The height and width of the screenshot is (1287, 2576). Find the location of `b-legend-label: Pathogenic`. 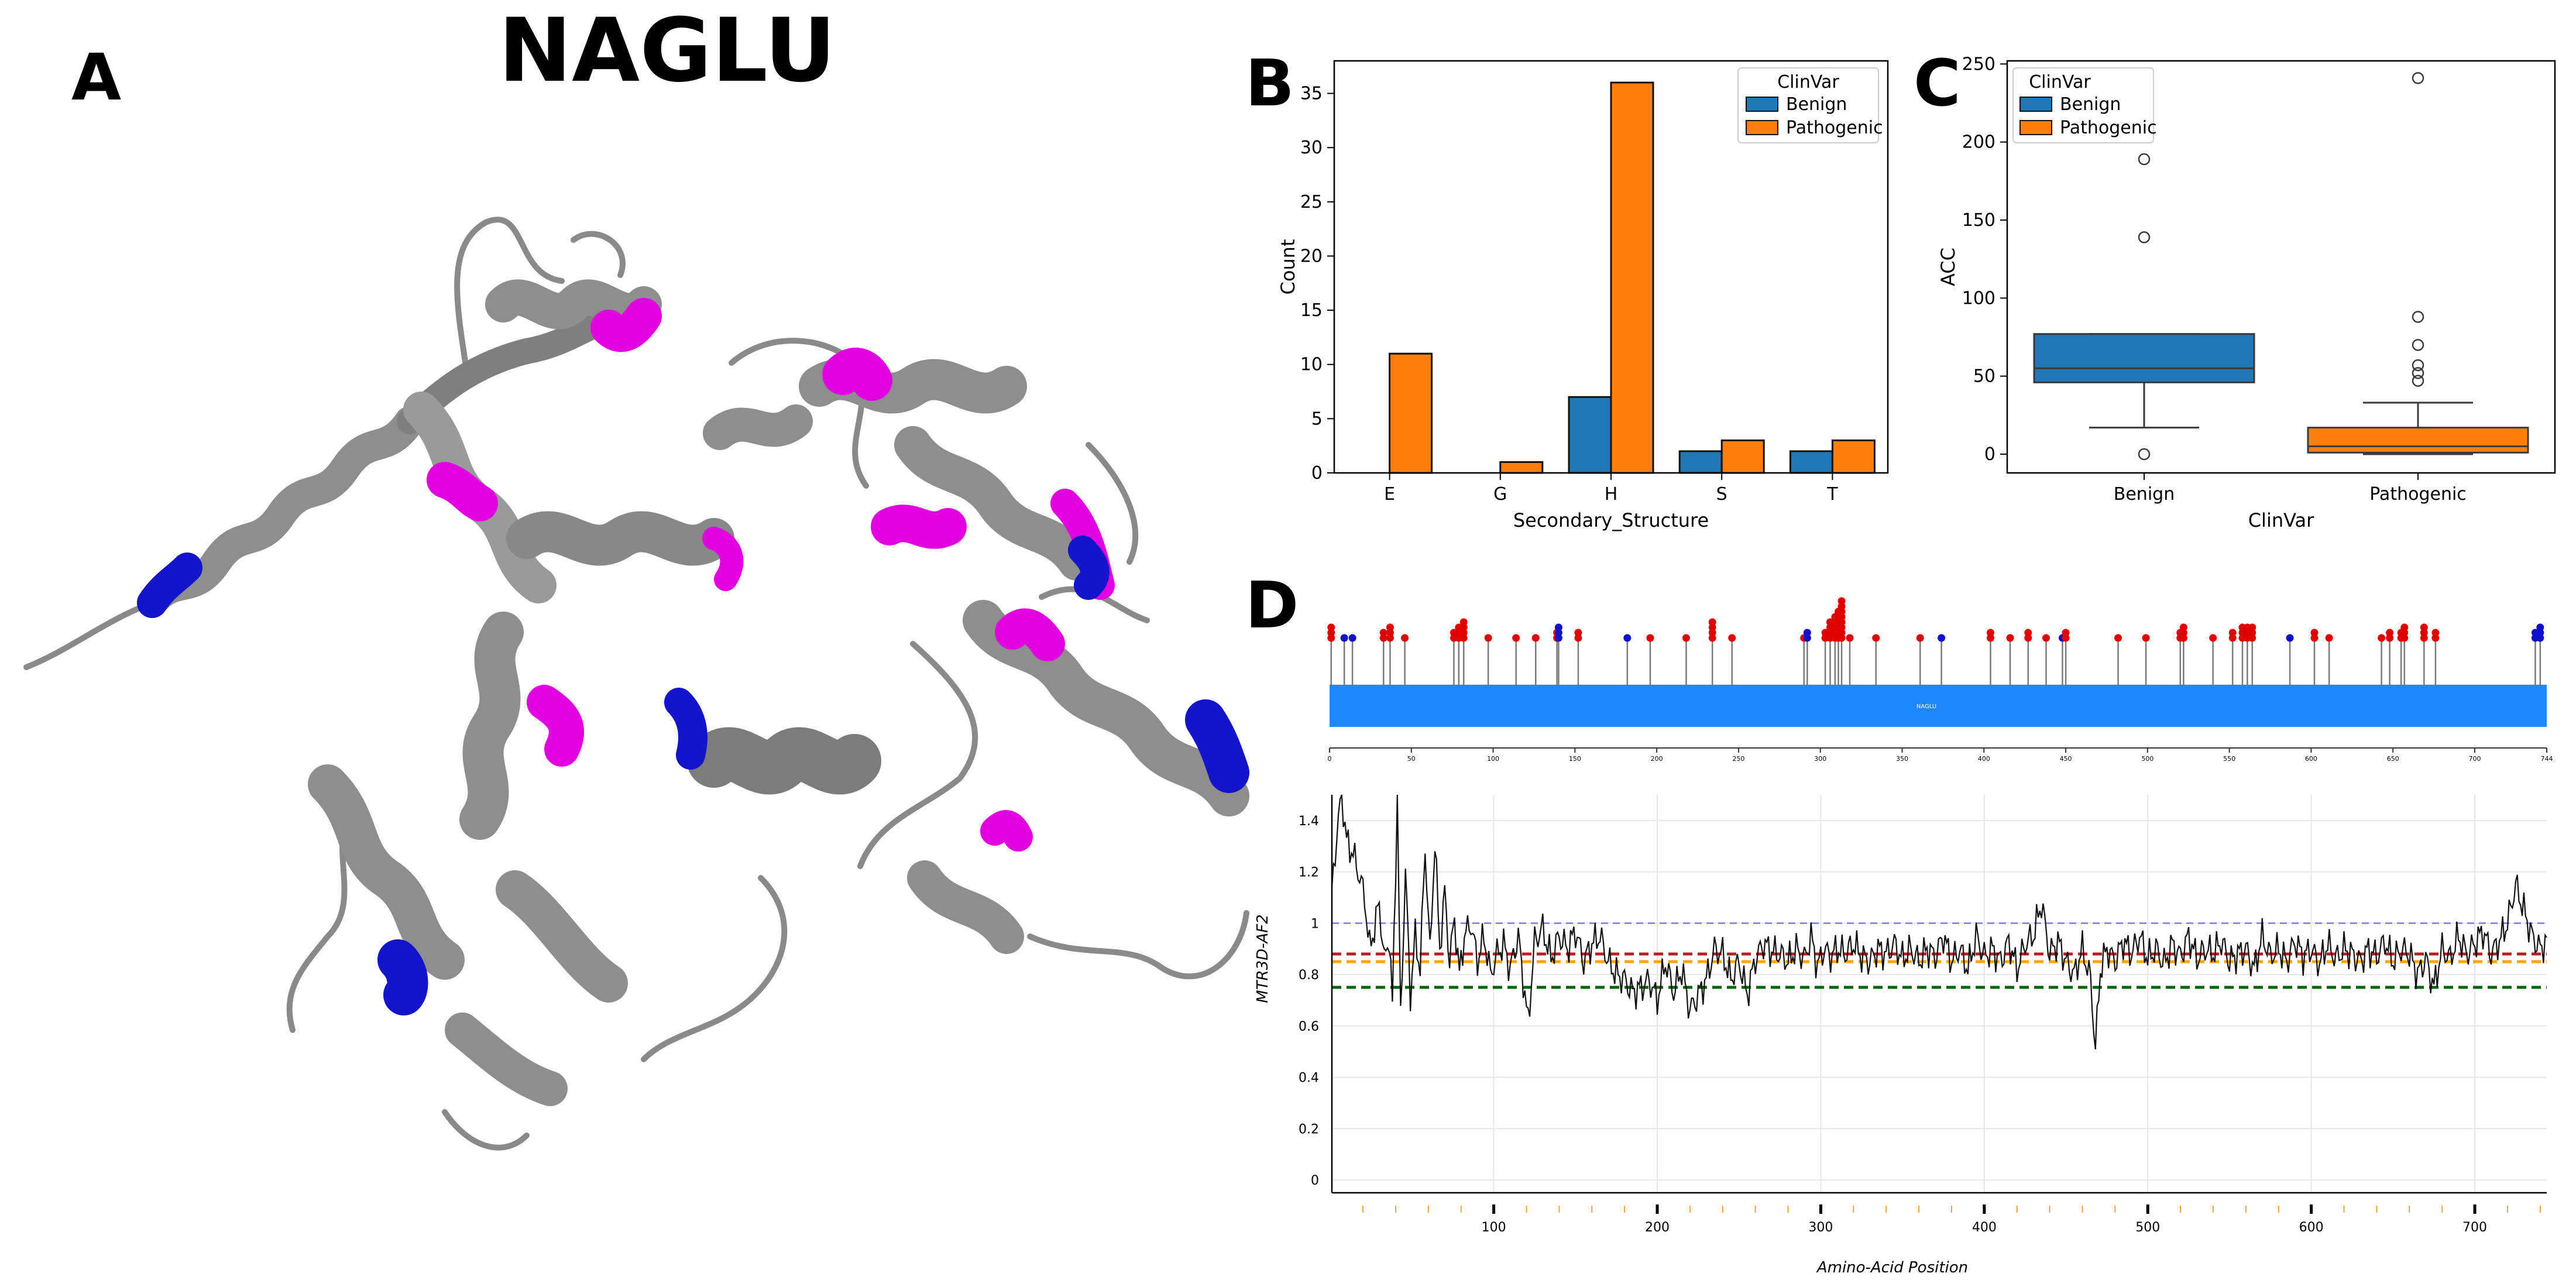

b-legend-label: Pathogenic is located at coordinates (1834, 128).